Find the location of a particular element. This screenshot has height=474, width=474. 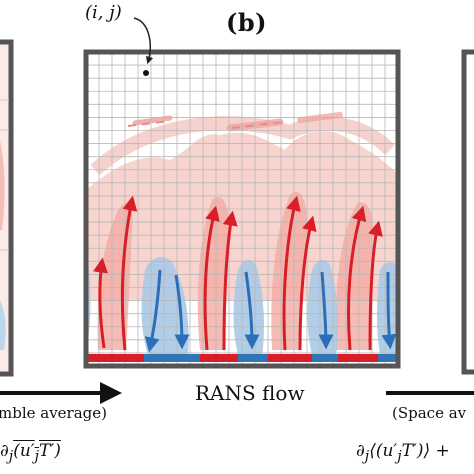

left-flux-formula: ∂j(u′jT′) is located at coordinates (30, 452).